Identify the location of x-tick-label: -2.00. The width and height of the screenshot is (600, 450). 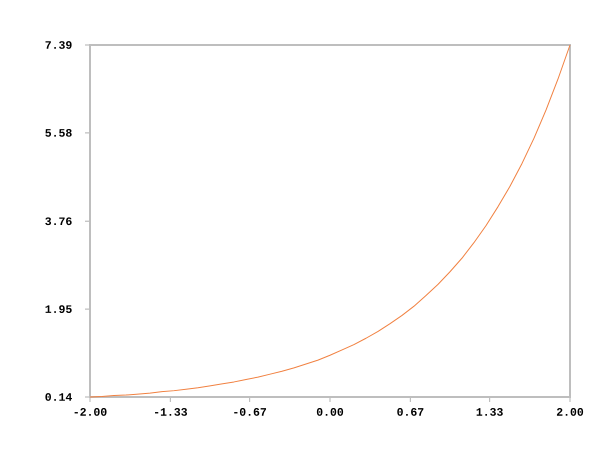
(90, 412).